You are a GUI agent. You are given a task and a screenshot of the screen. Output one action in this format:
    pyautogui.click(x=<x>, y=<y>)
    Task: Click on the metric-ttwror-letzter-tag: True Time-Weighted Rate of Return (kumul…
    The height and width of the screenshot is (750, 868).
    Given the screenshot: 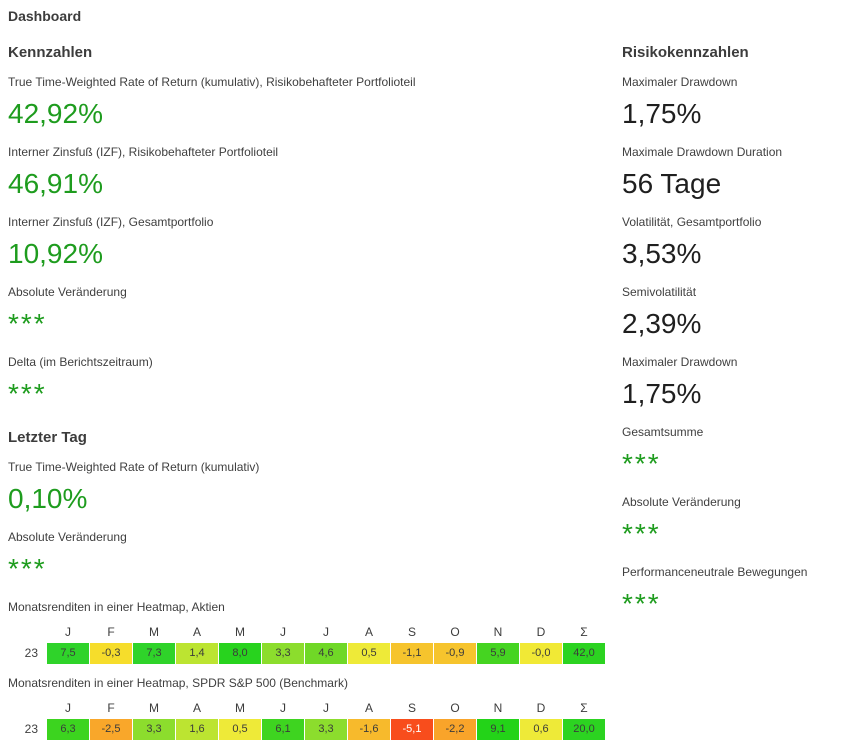 What is the action you would take?
    pyautogui.click(x=311, y=487)
    